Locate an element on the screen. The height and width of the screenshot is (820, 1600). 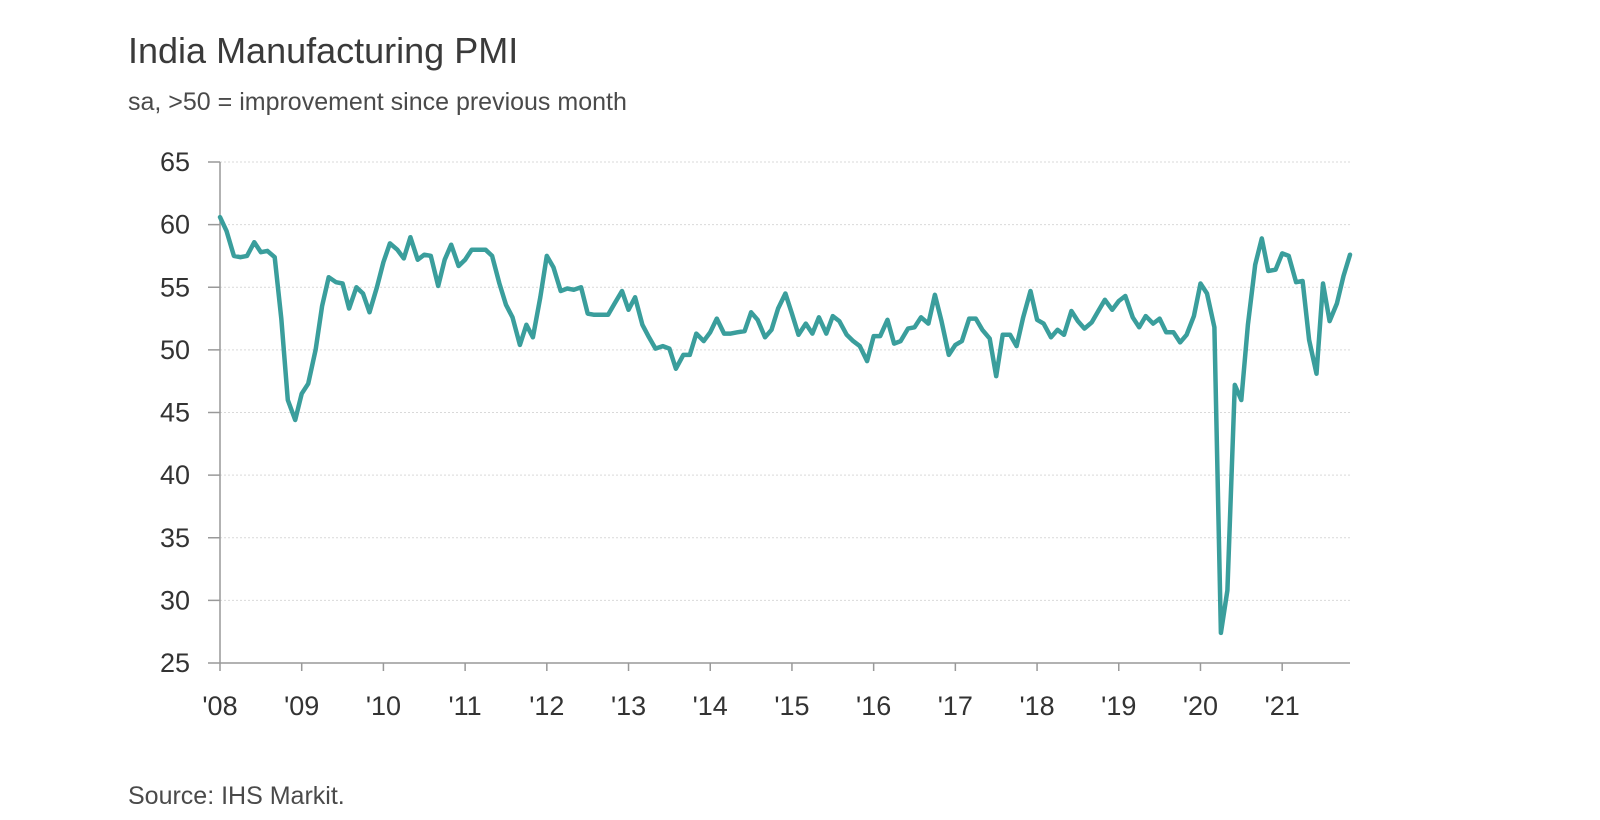
y-tick-label-65: 65 is located at coordinates (175, 162).